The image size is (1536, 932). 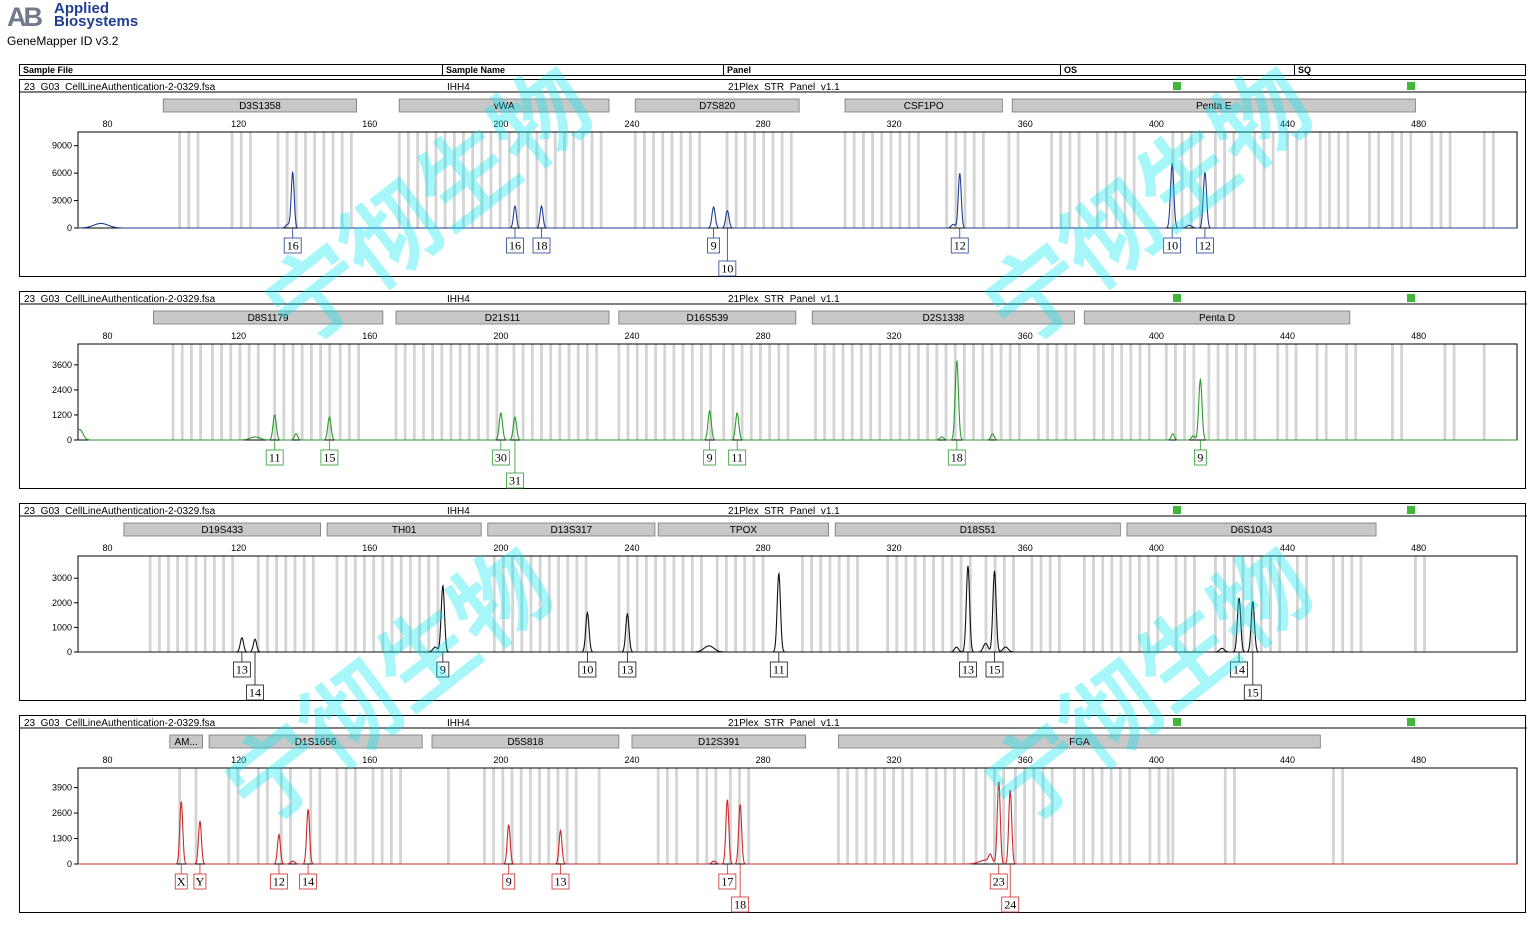 I want to click on allele-label: 23, so click(x=999, y=882).